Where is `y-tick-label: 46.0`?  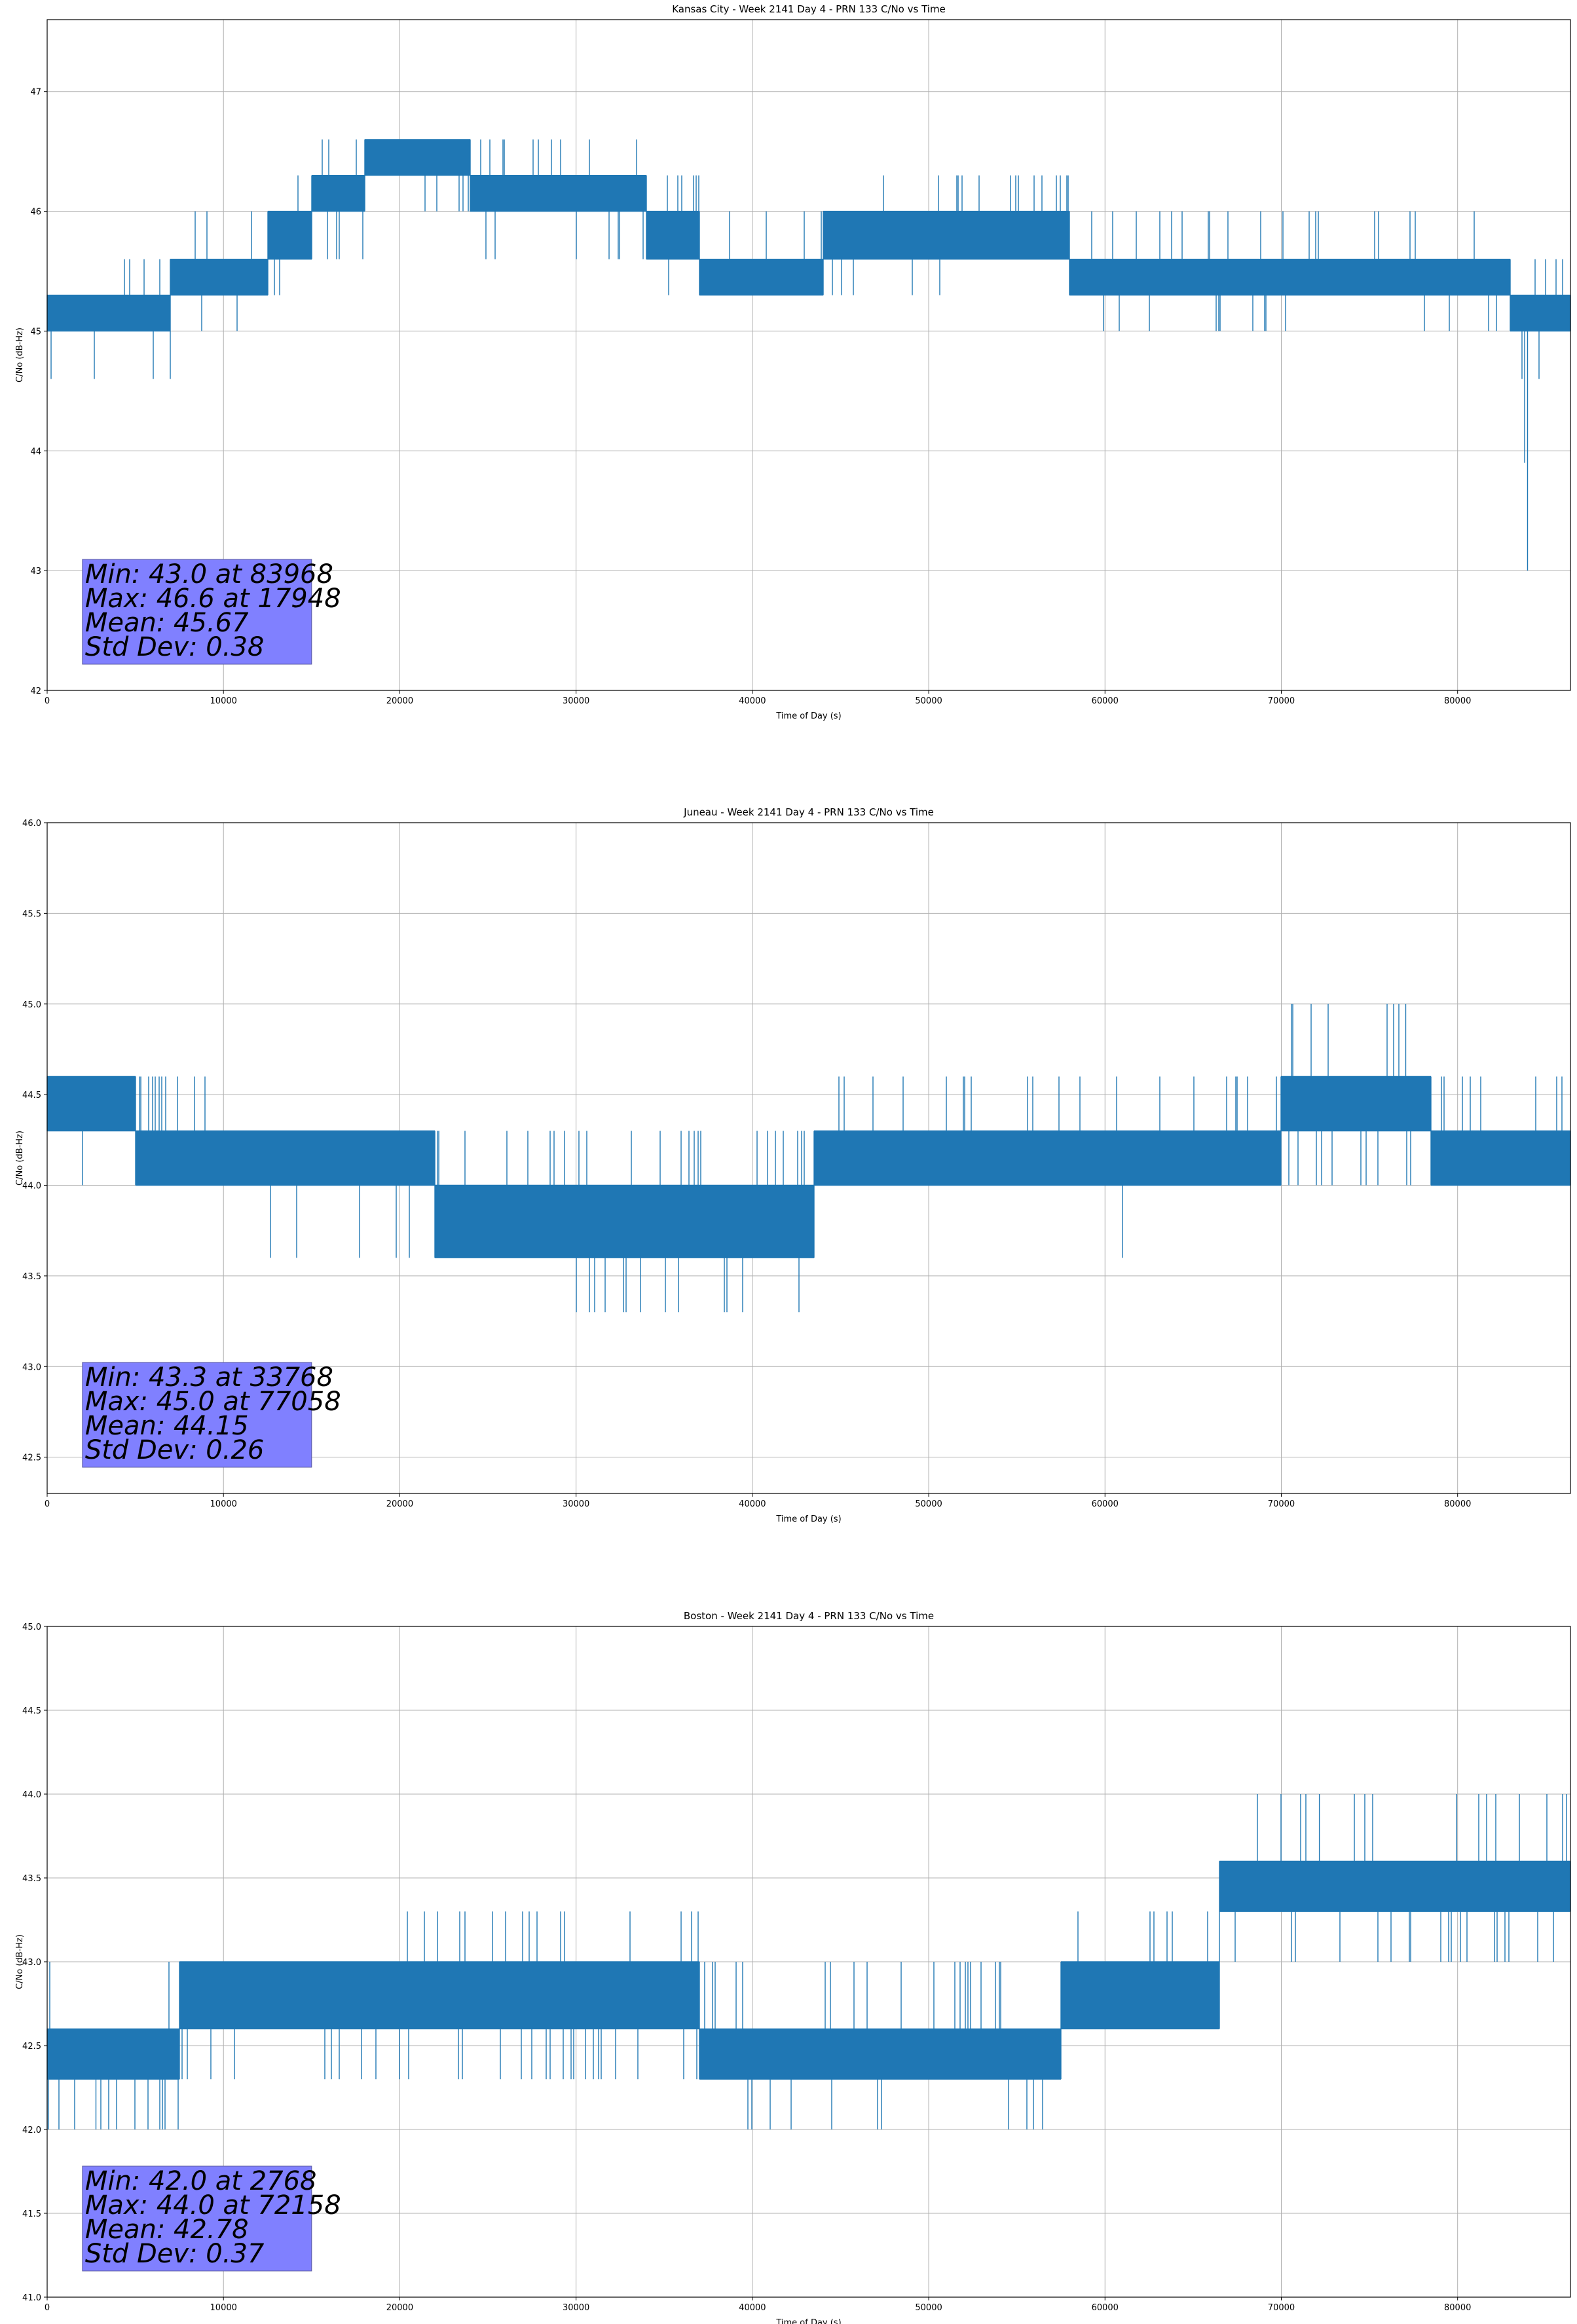 y-tick-label: 46.0 is located at coordinates (31, 824).